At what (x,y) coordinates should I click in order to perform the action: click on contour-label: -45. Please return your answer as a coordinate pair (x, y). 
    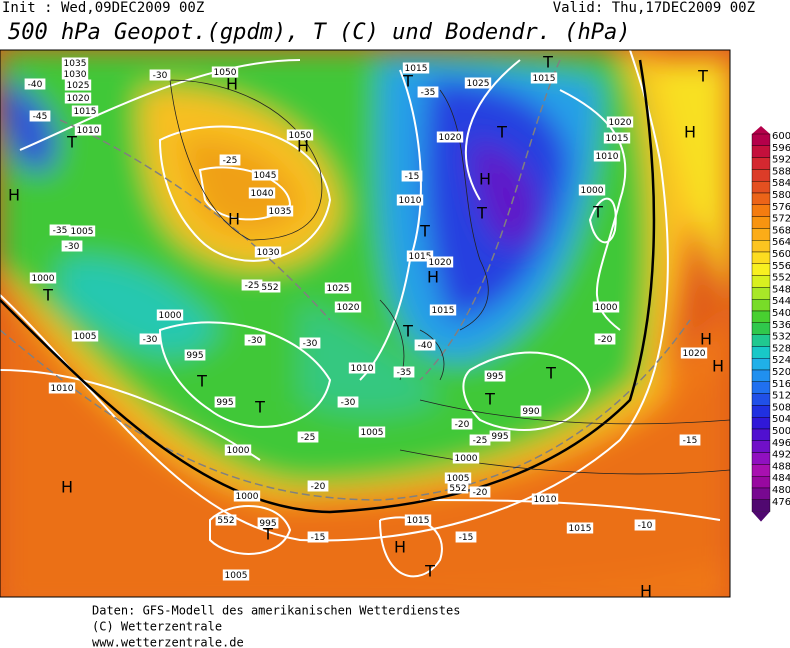
    Looking at the image, I should click on (40, 117).